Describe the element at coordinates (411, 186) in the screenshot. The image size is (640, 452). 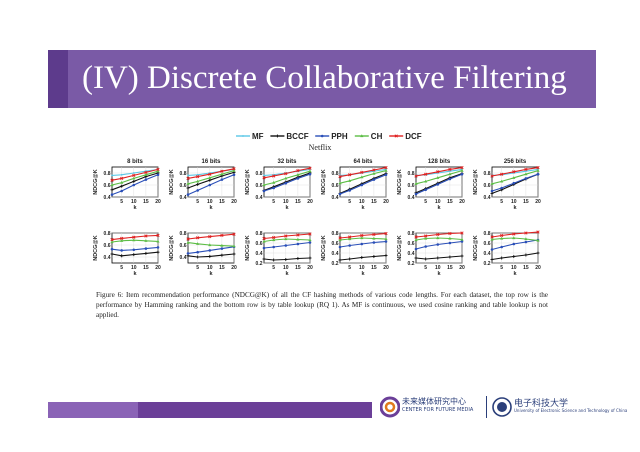
I see `panel-ytick-label: 0.6` at that location.